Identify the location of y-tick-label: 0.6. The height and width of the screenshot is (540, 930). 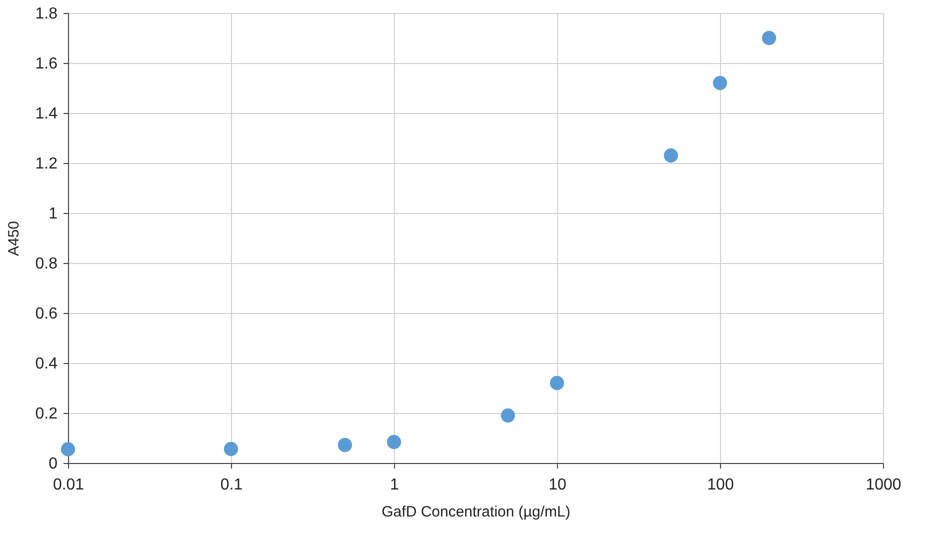
(46, 314).